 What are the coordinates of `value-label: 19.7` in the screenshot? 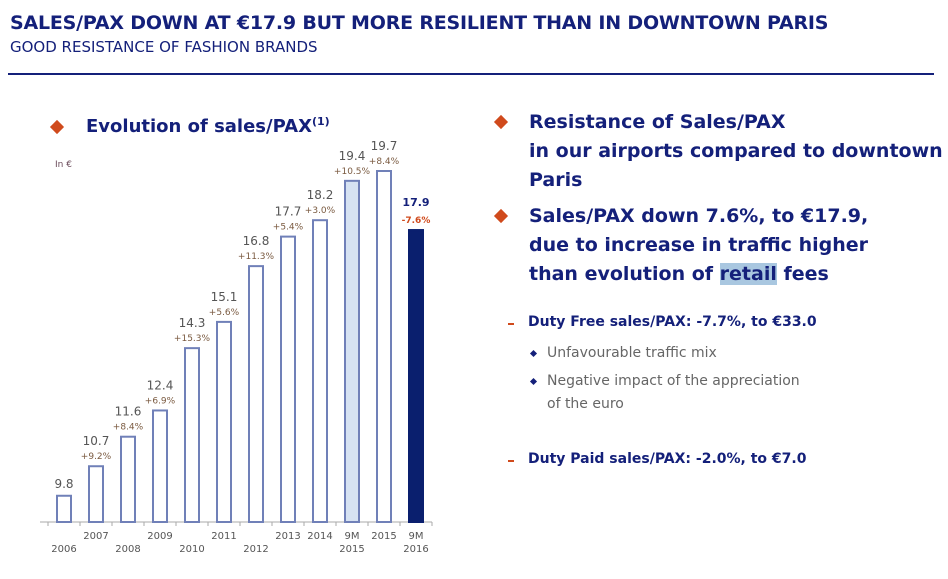 It's located at (384, 146).